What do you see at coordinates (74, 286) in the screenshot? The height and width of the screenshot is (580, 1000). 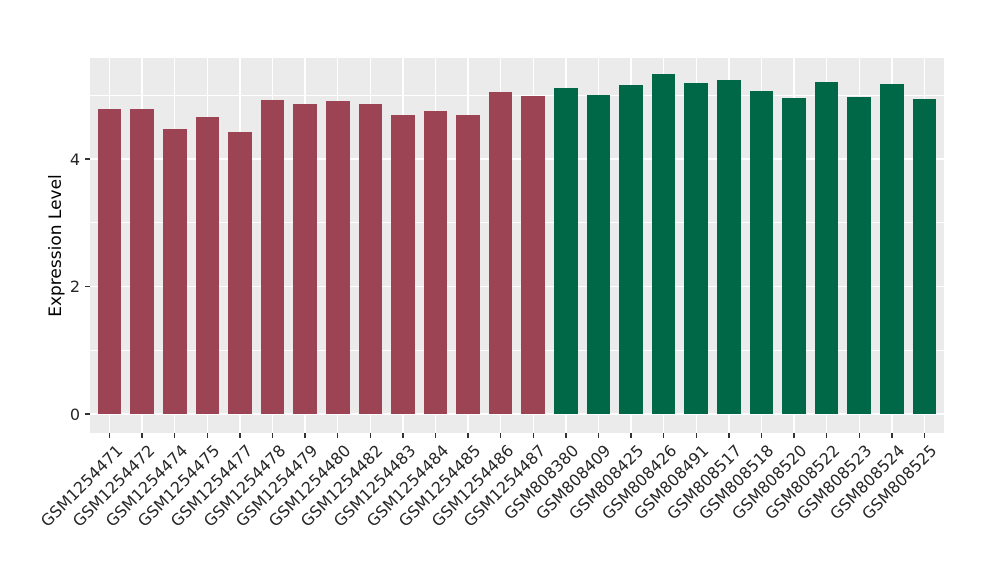 I see `y-tick-label: 2` at bounding box center [74, 286].